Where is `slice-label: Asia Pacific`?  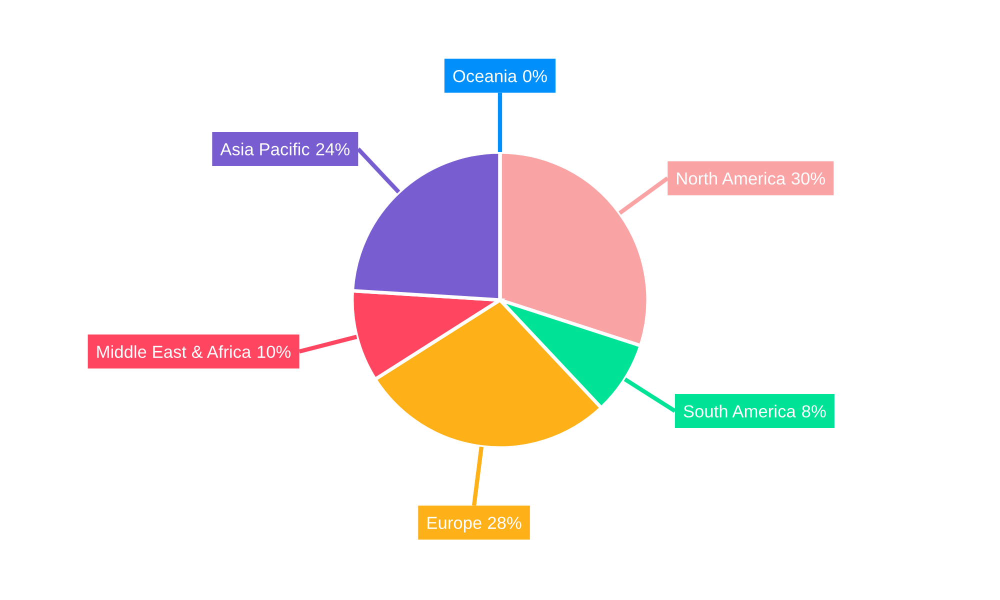
slice-label: Asia Pacific is located at coordinates (265, 149).